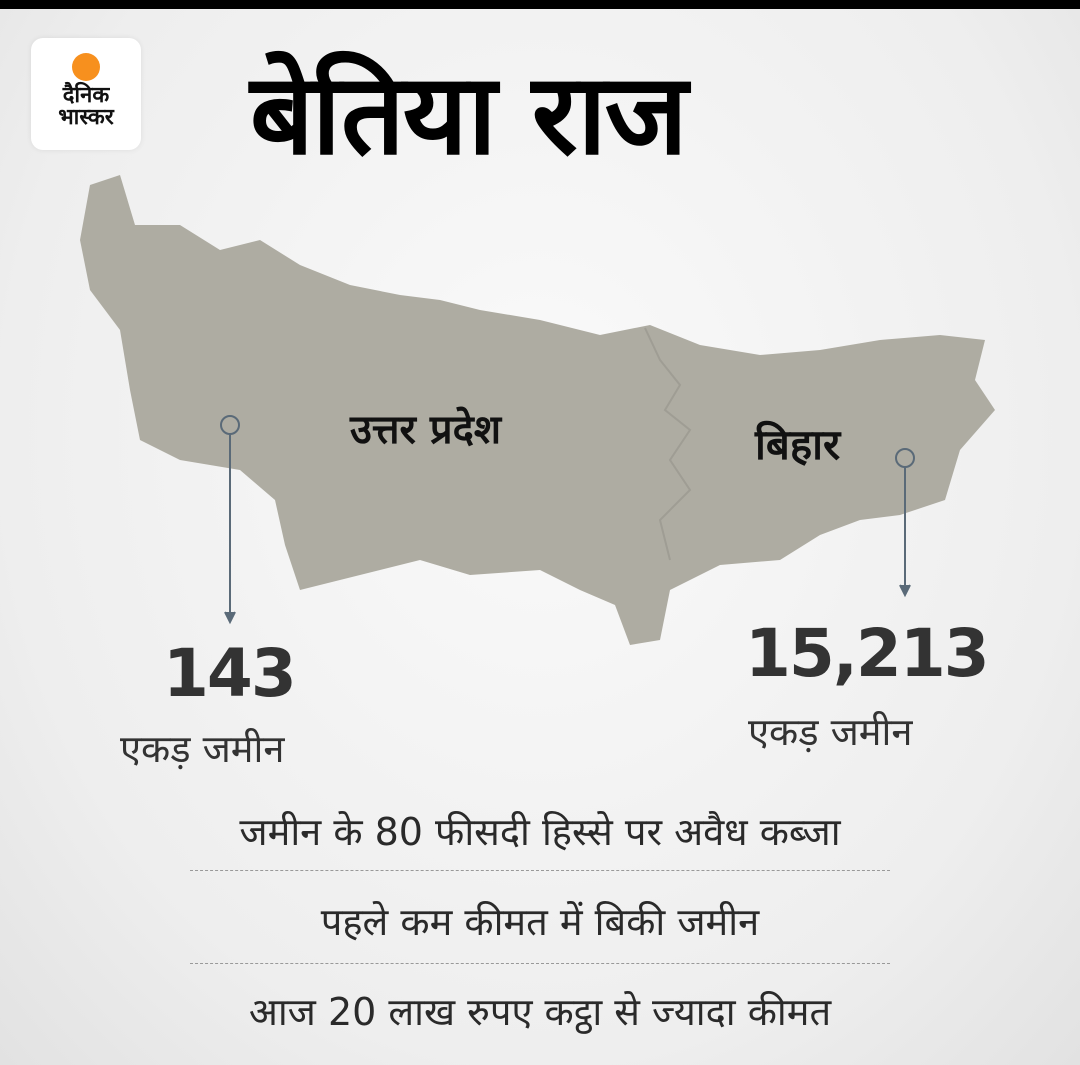 The image size is (1080, 1065). I want to click on fact-2: पहले कम कीमत में बिकी जमीन, so click(540, 922).